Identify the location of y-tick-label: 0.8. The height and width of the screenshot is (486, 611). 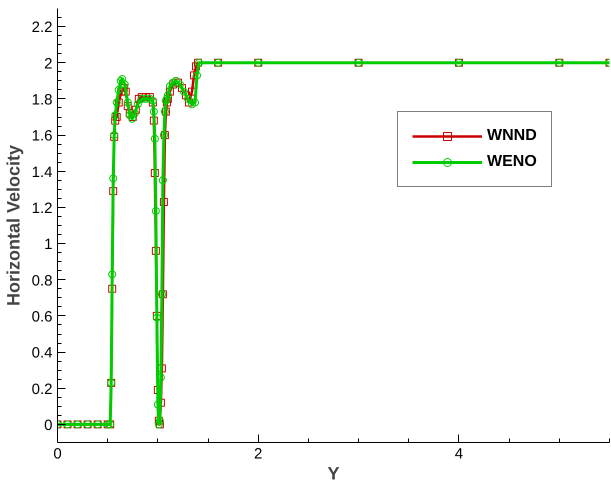
(42, 281).